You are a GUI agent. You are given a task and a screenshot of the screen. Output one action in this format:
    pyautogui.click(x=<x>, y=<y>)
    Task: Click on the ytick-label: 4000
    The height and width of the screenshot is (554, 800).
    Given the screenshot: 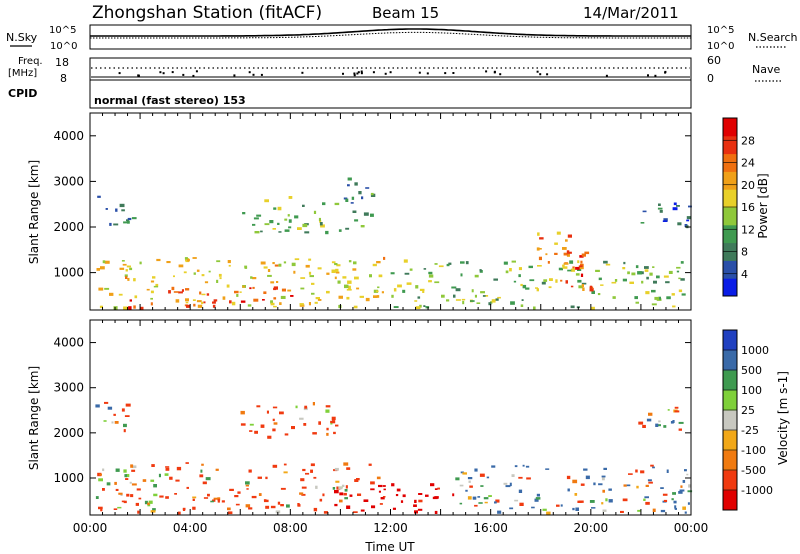 What is the action you would take?
    pyautogui.click(x=68, y=343)
    